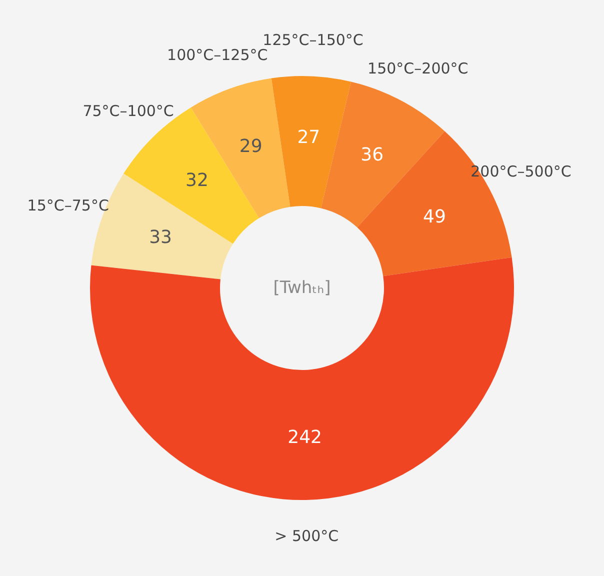  I want to click on slice-label: 15°C–75°C, so click(68, 205).